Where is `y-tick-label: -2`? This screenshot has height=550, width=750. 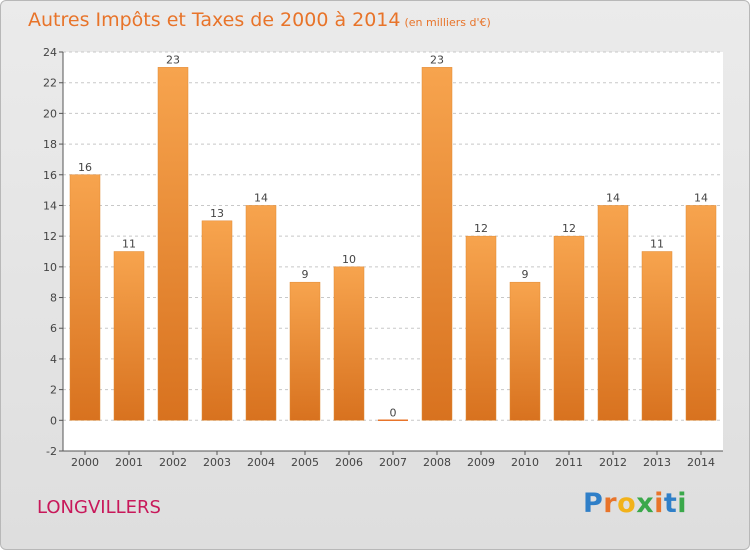 y-tick-label: -2 is located at coordinates (51, 451).